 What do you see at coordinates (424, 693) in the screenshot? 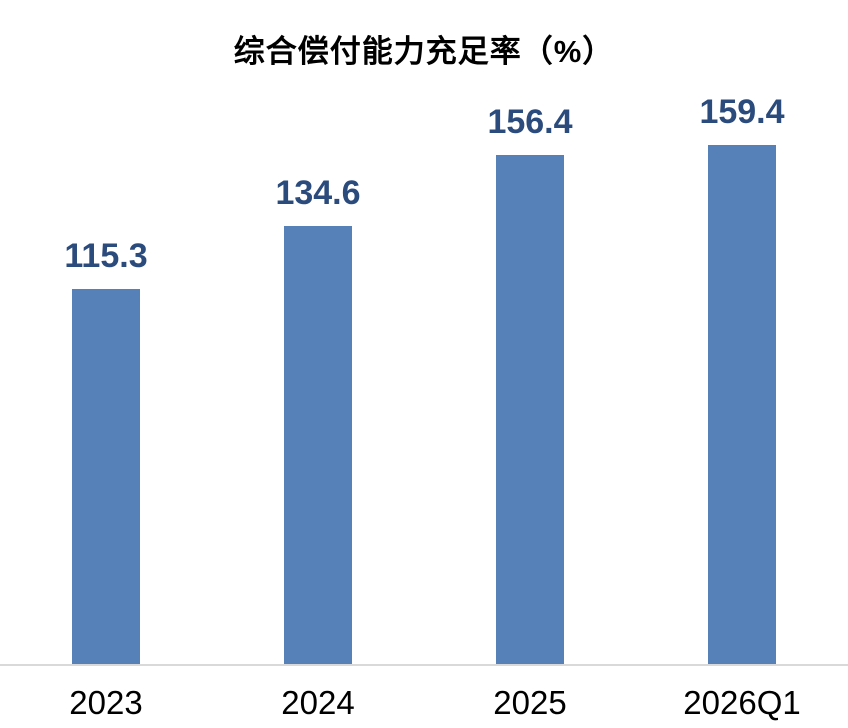
I see `x-axis-tick-labels: 2023 2024 2025 2026Q1` at bounding box center [424, 693].